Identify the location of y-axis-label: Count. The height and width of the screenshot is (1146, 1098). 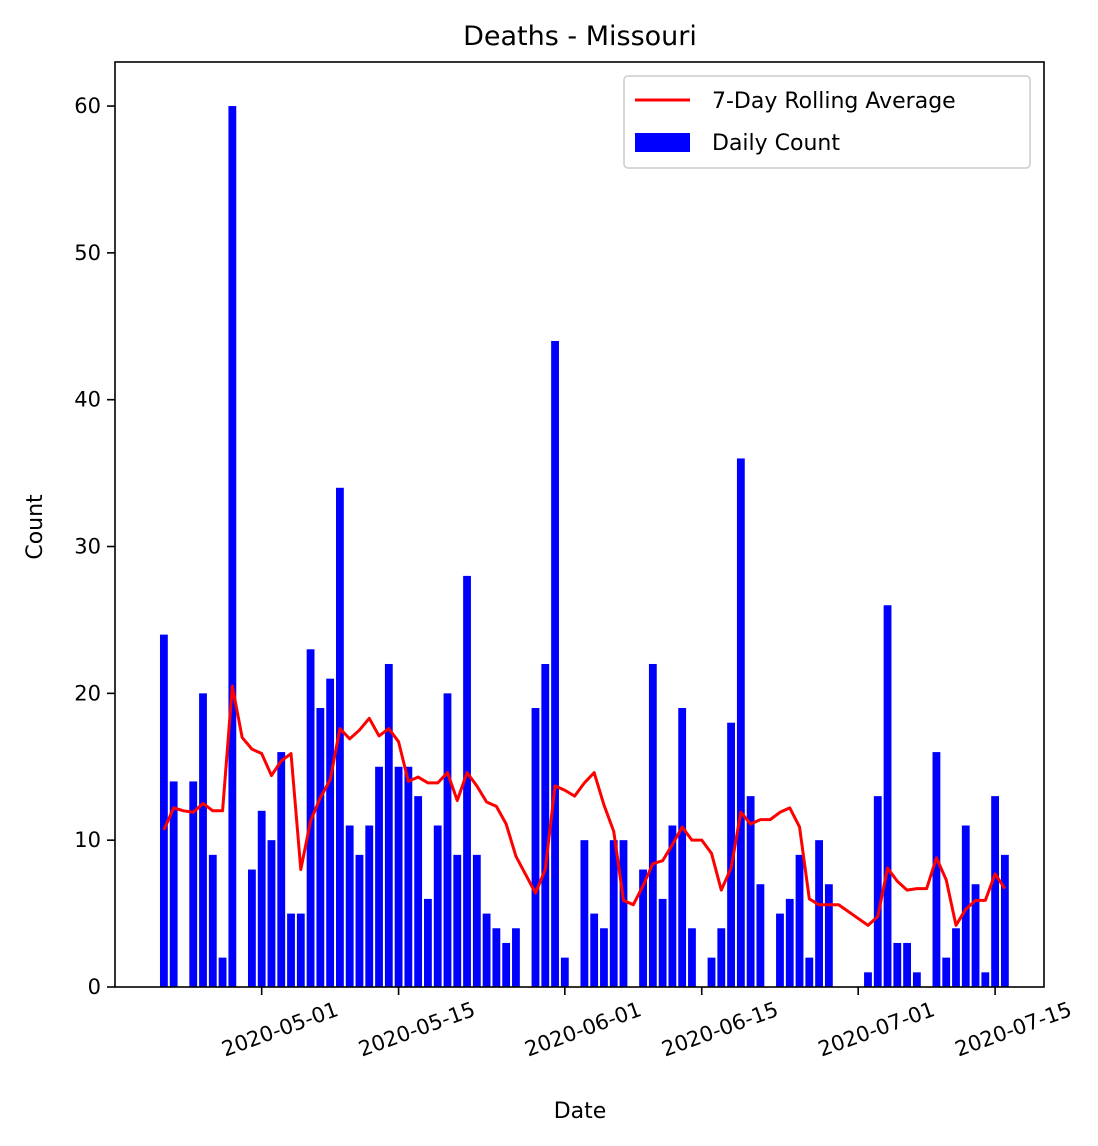
(35, 527).